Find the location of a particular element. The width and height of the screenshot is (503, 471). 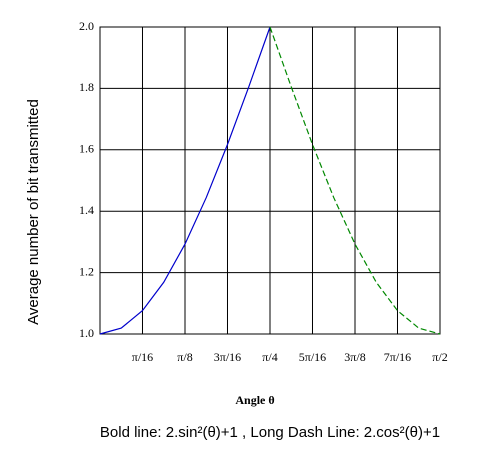

y-tick-label: 1.0 is located at coordinates (86, 333).